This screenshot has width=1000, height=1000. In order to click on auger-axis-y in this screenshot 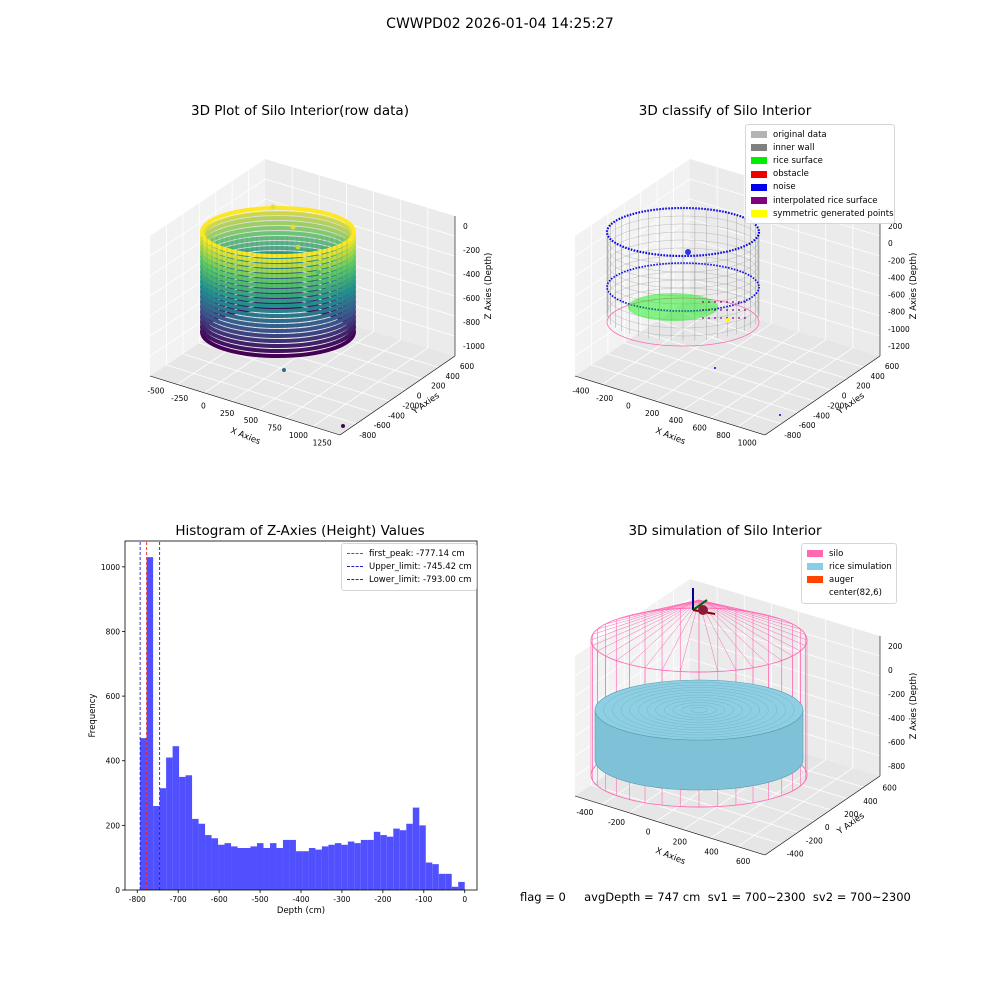, I will do `click(700, 605)`.